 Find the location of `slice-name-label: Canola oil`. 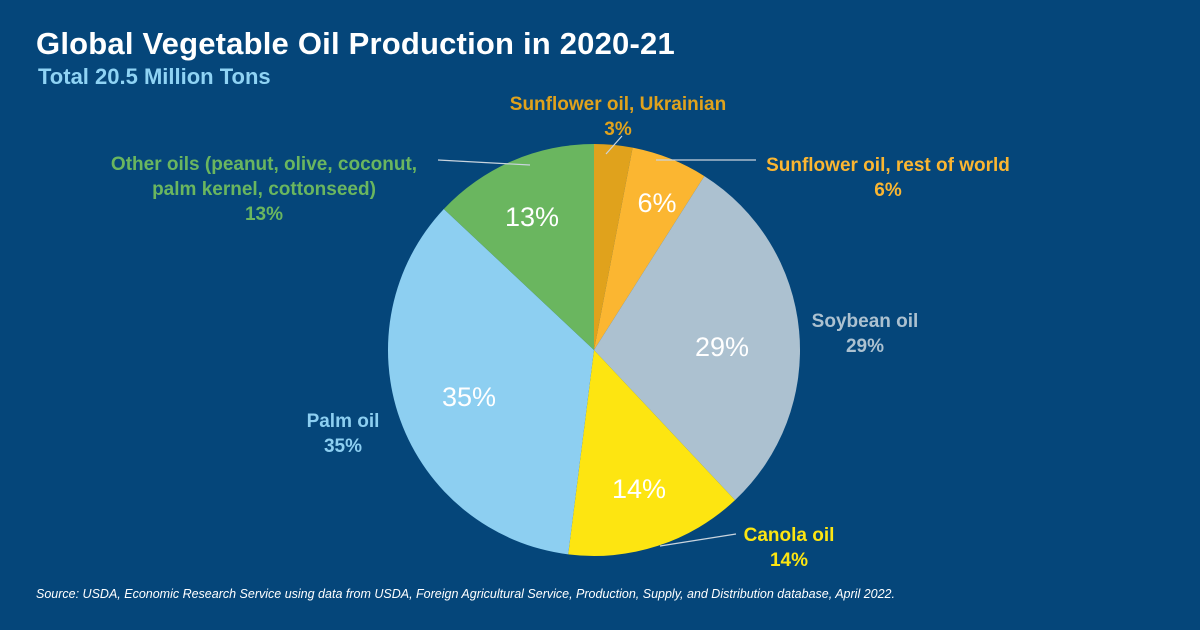

slice-name-label: Canola oil is located at coordinates (789, 535).